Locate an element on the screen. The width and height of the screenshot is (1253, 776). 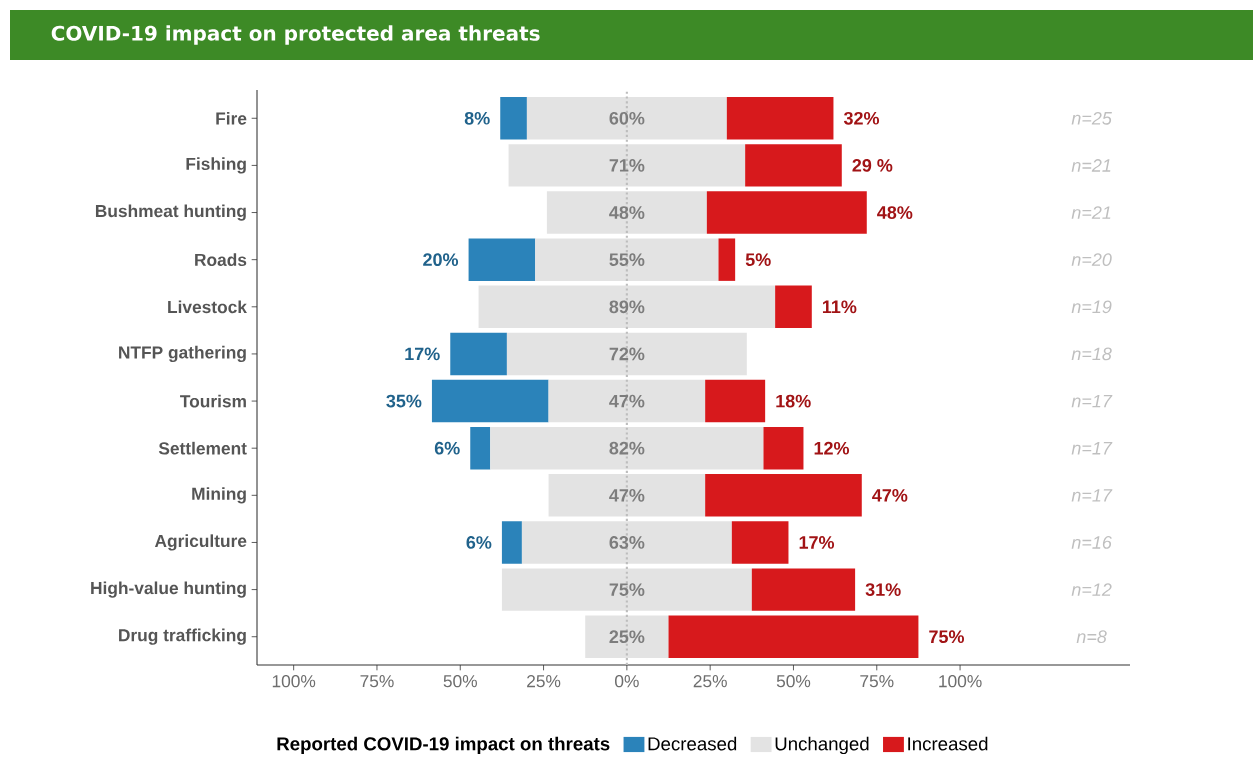
annotation: n=18 is located at coordinates (1091, 354).